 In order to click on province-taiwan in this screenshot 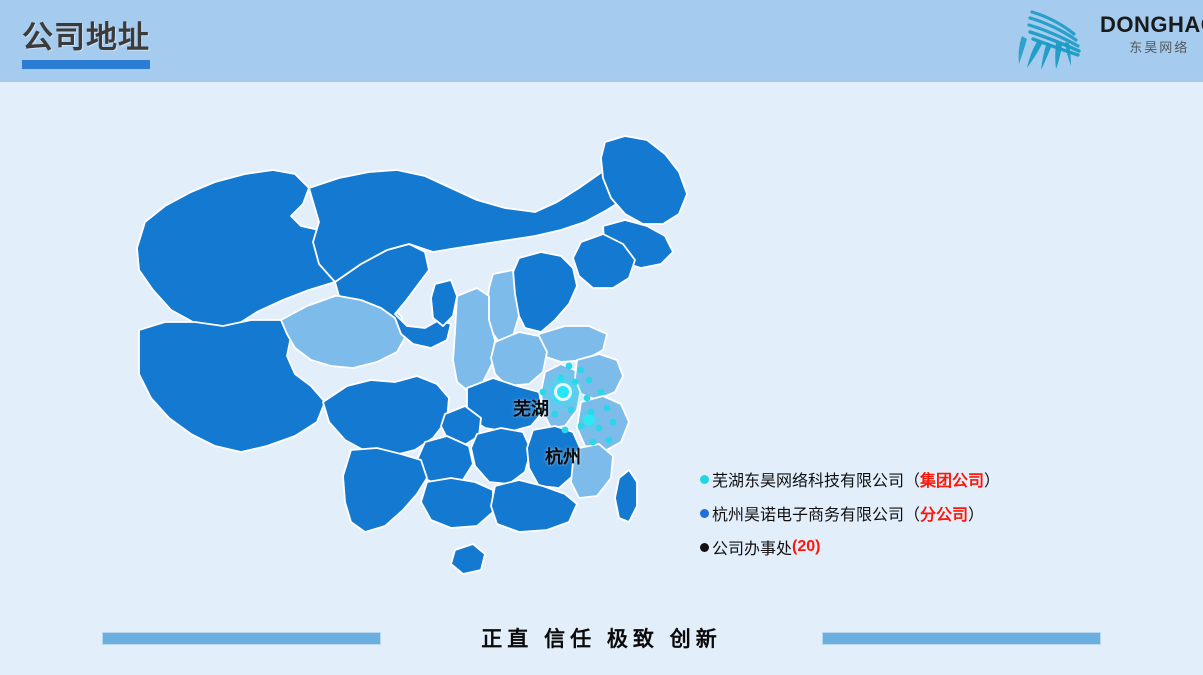, I will do `click(626, 496)`.